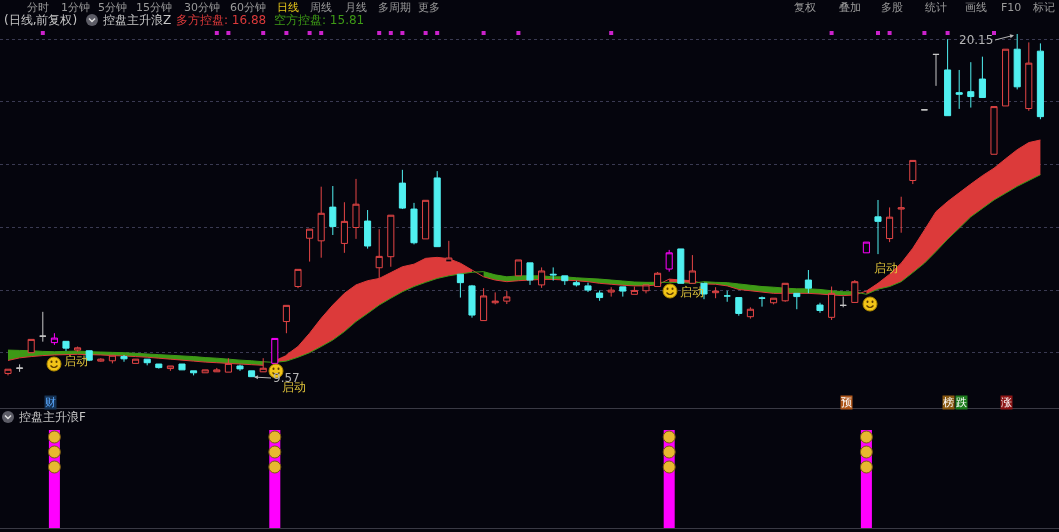 The height and width of the screenshot is (532, 1059). I want to click on text: 统计, so click(936, 7).